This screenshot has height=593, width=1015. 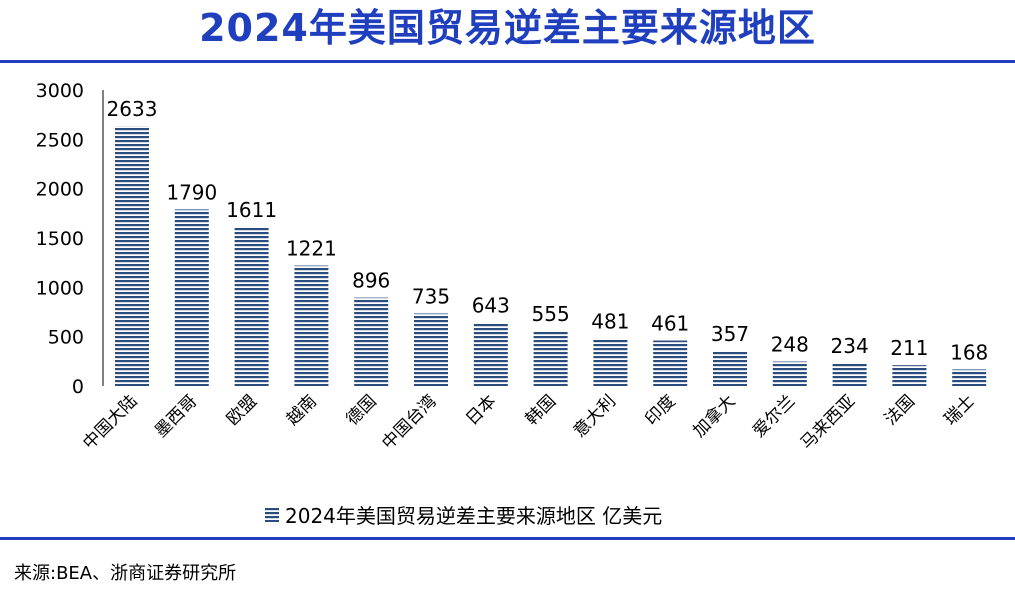 I want to click on data-label: 1611, so click(x=251, y=210).